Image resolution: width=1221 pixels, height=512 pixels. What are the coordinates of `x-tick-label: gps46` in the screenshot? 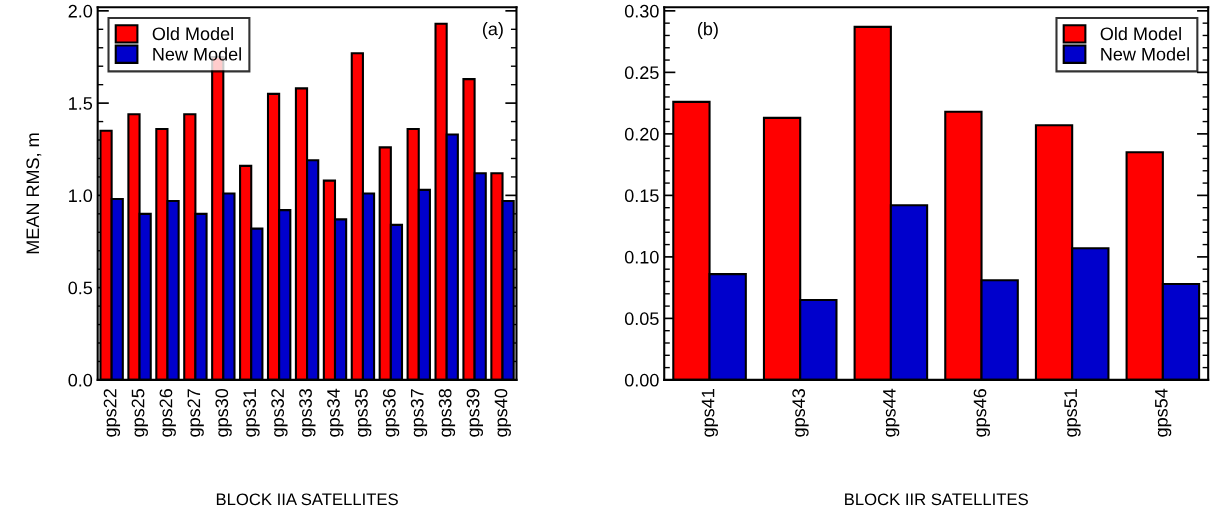 It's located at (981, 413).